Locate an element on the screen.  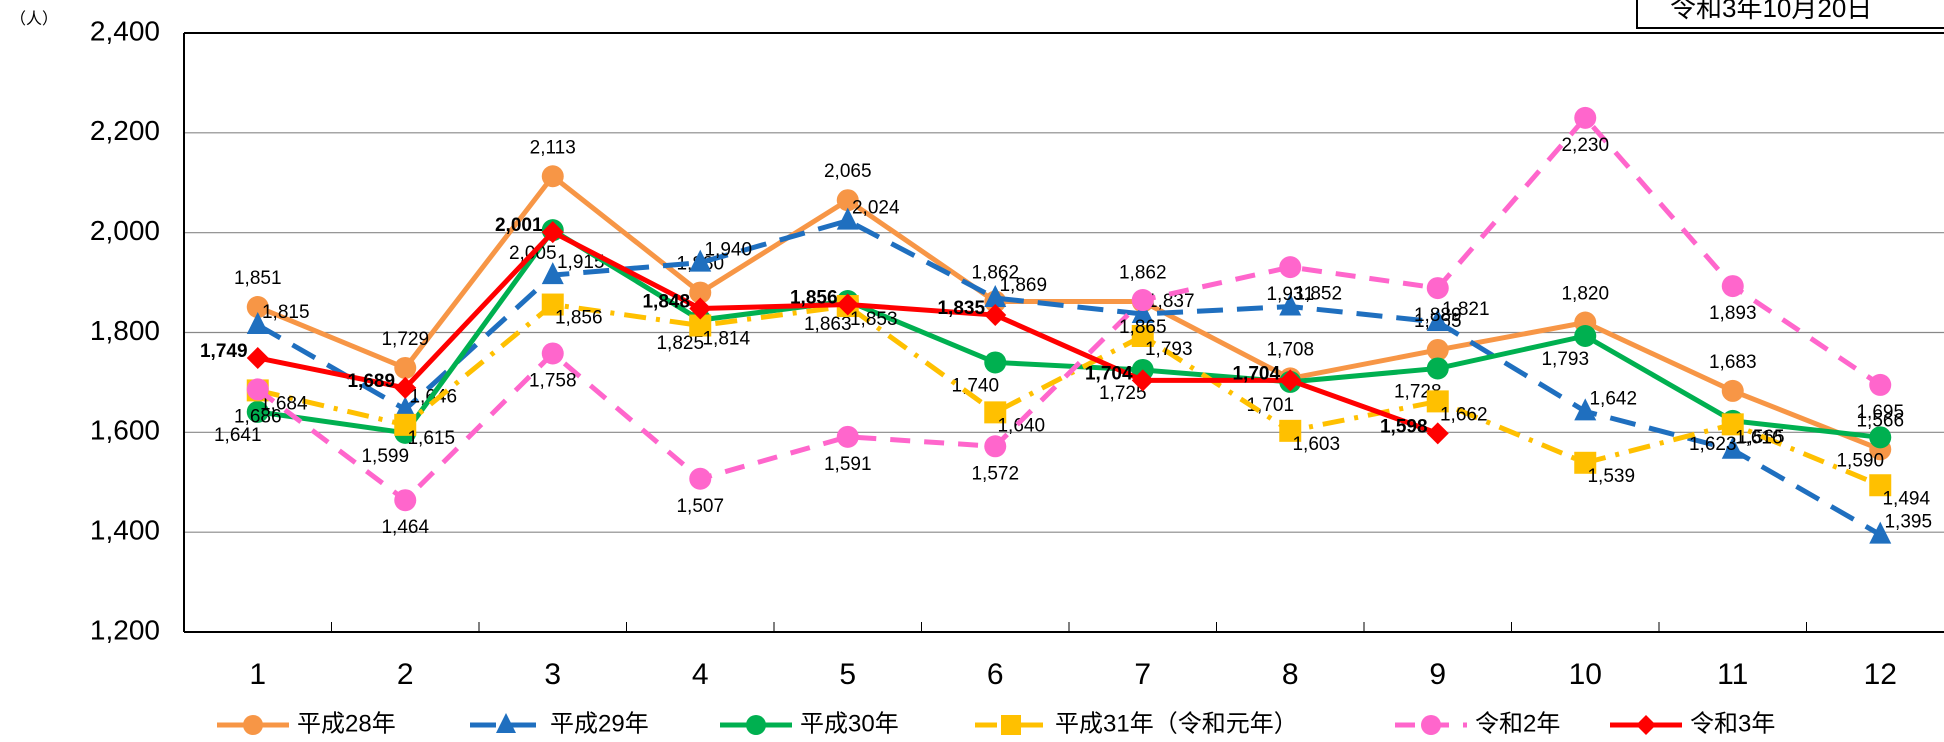
data-label: 1,686 is located at coordinates (258, 416).